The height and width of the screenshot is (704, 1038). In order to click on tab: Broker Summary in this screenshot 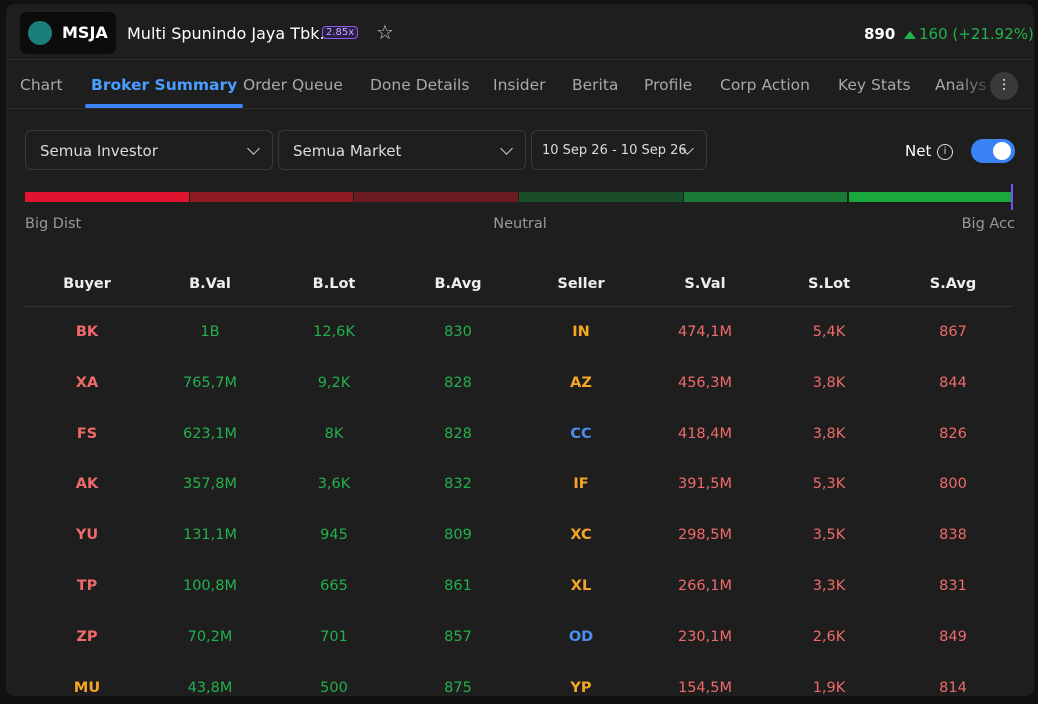, I will do `click(164, 85)`.